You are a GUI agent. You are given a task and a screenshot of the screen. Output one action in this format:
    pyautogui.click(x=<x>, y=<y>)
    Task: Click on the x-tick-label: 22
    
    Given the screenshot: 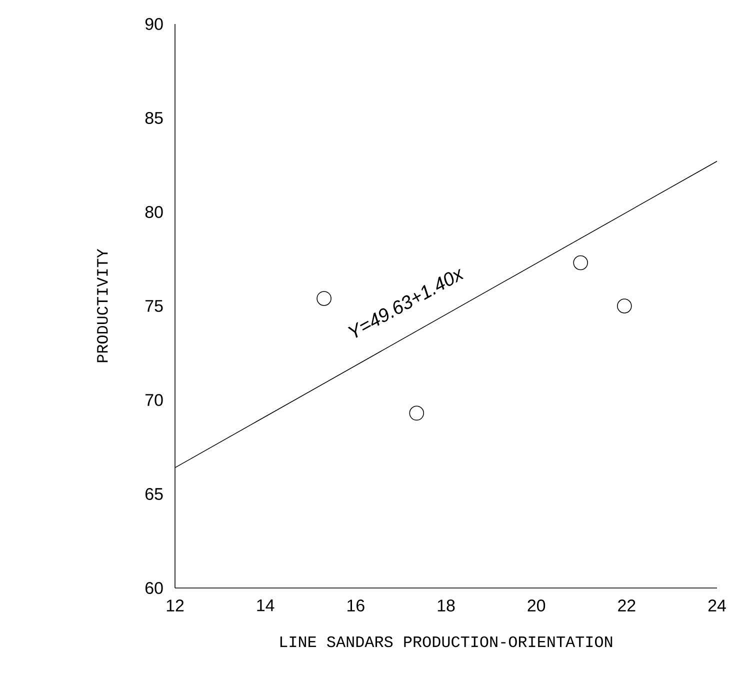 What is the action you would take?
    pyautogui.click(x=627, y=606)
    